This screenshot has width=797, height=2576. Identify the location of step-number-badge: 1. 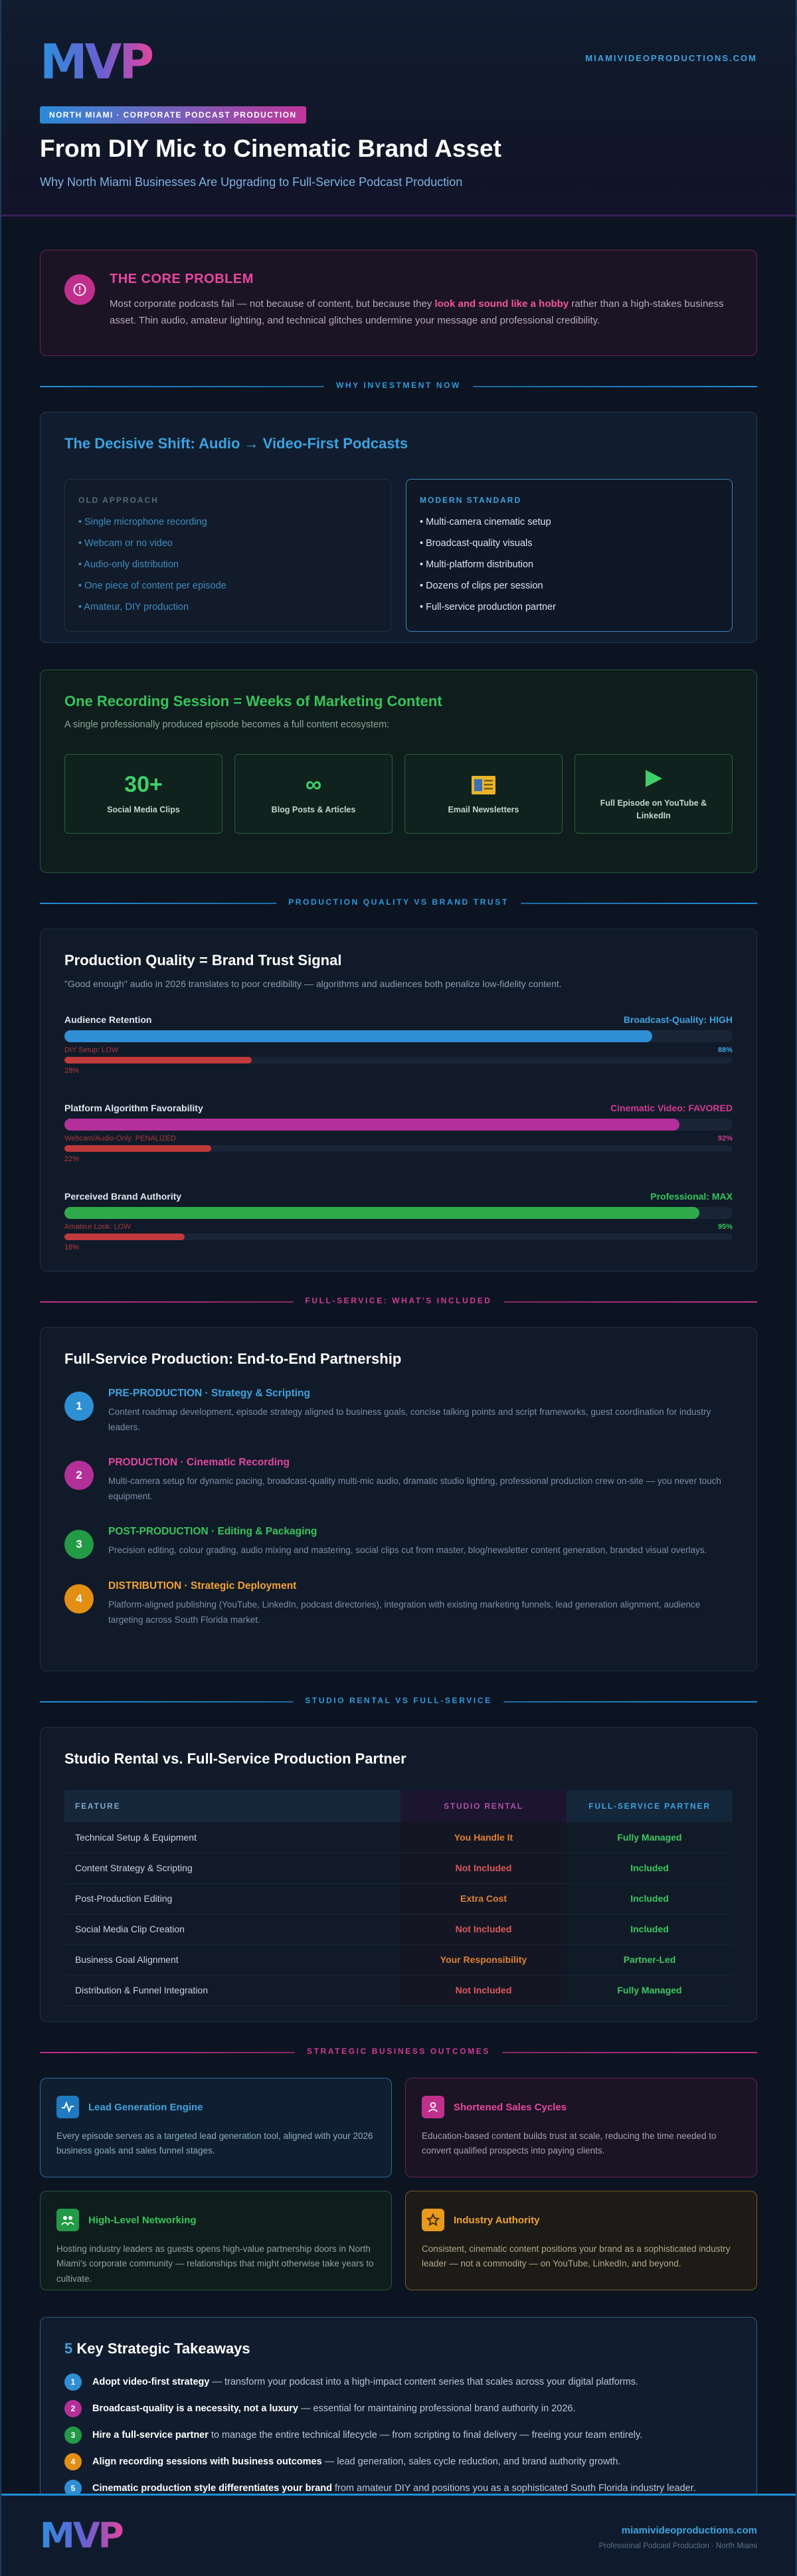
(79, 1406).